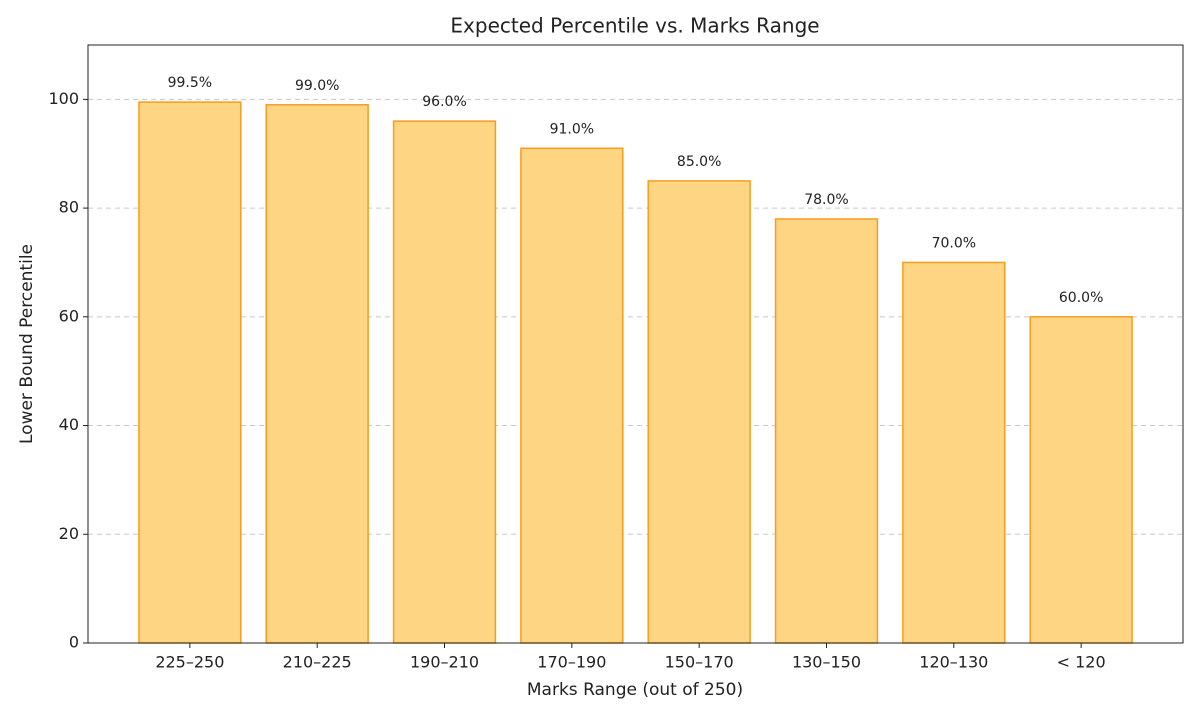  What do you see at coordinates (190, 83) in the screenshot?
I see `value-label: 99.5%` at bounding box center [190, 83].